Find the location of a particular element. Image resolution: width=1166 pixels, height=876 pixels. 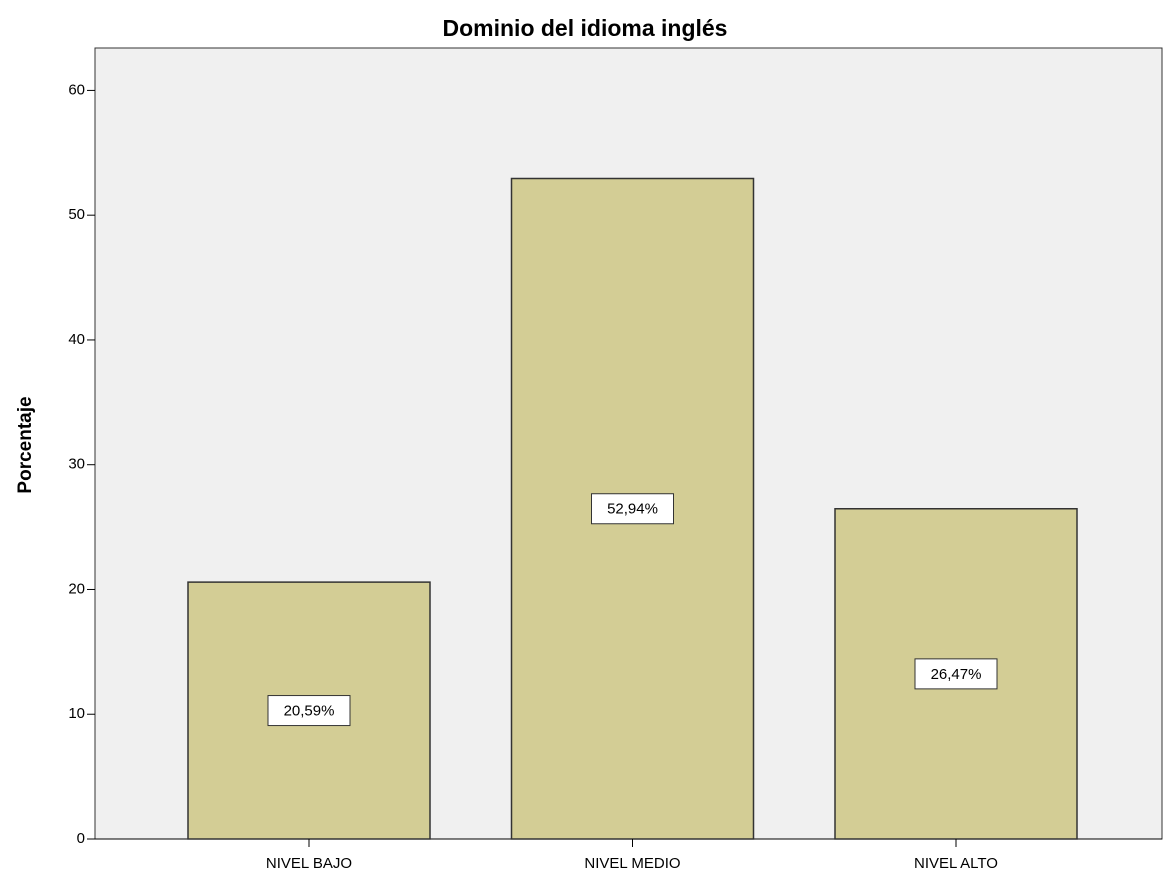

value-label: 52,94% is located at coordinates (632, 509).